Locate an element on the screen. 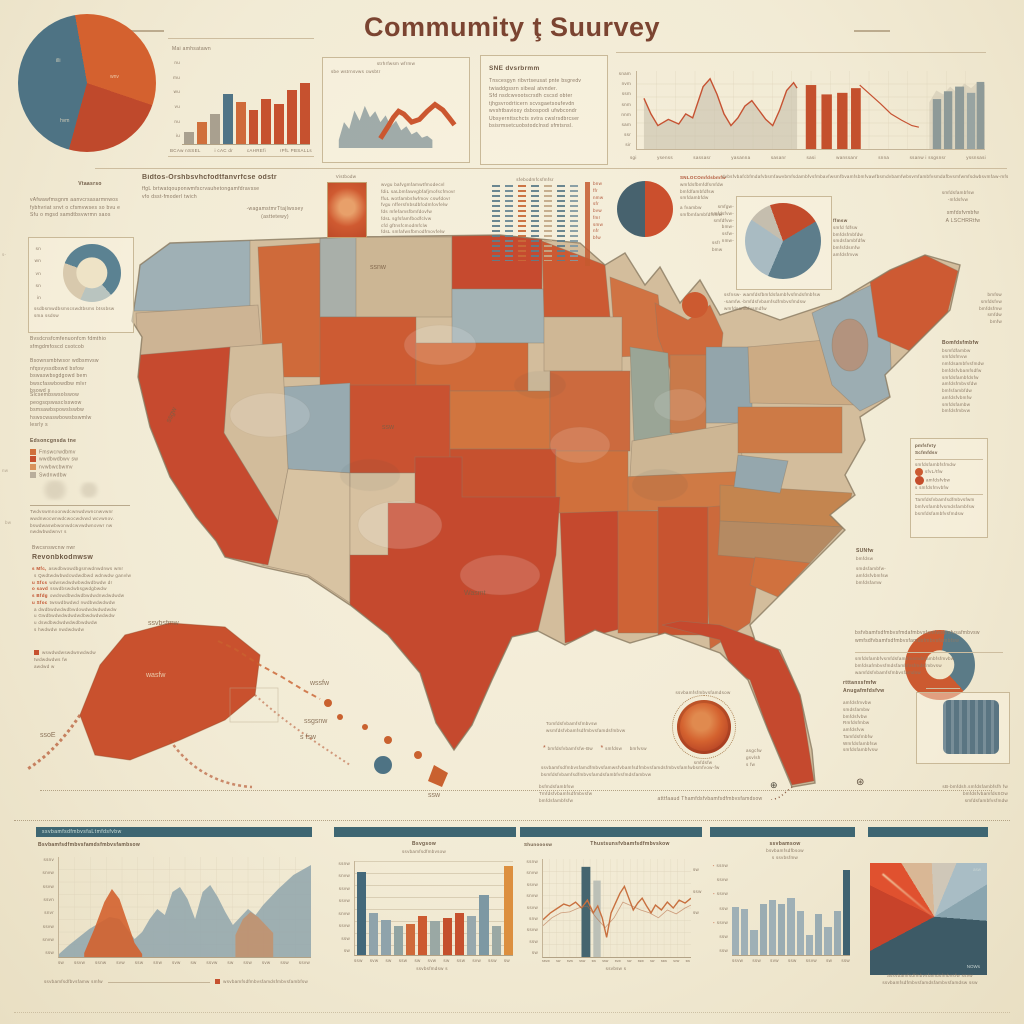 This screenshot has width=1024, height=1024. text-line: lesrly s is located at coordinates (39, 425).